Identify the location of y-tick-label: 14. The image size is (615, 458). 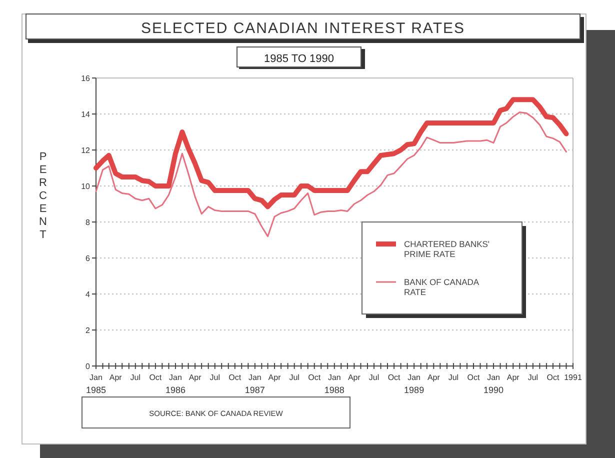
(86, 114).